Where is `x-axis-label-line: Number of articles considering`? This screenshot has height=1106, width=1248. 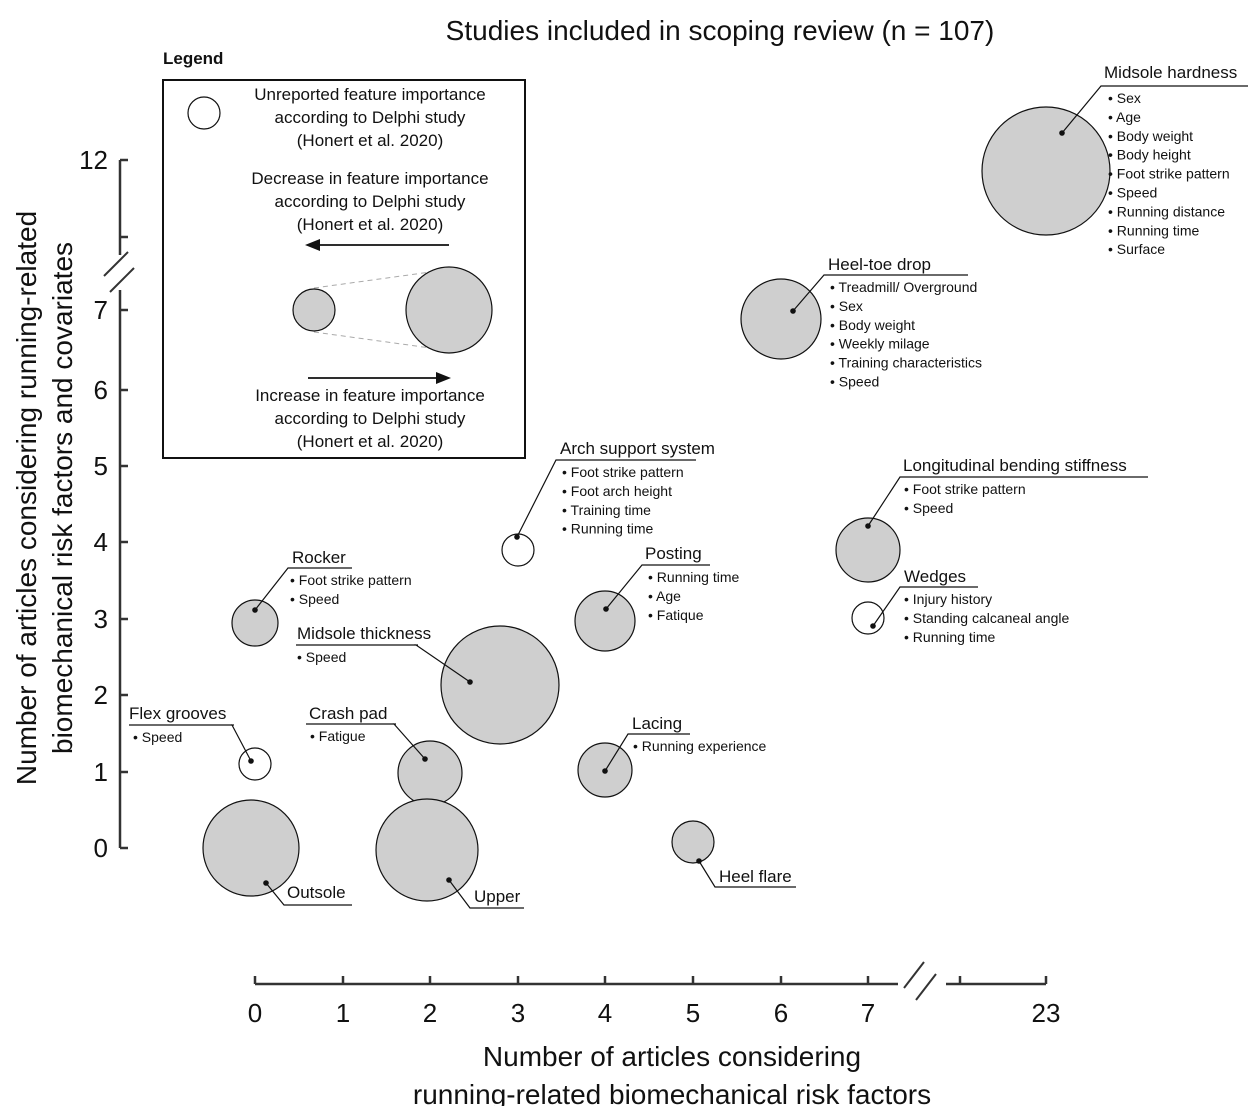
x-axis-label-line: Number of articles considering is located at coordinates (672, 1056).